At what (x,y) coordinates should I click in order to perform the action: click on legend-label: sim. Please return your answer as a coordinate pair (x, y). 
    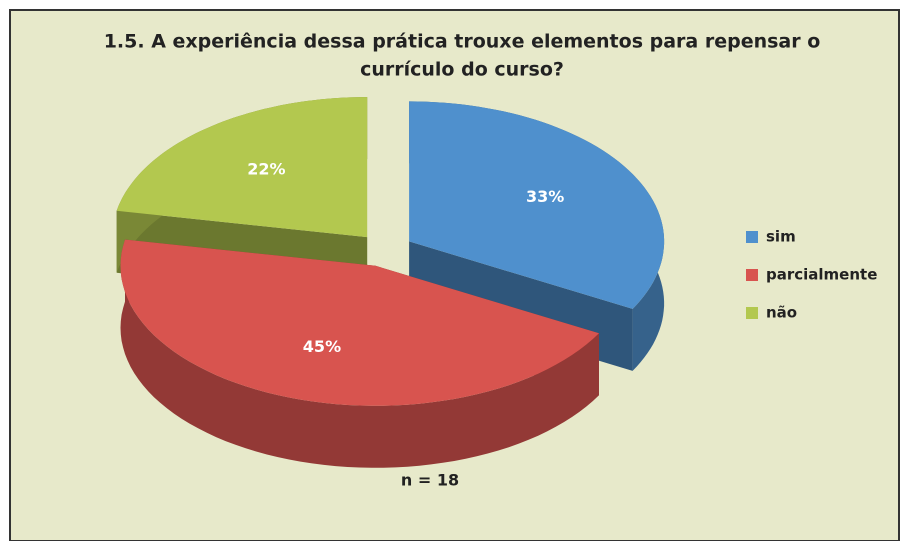
    Looking at the image, I should click on (781, 237).